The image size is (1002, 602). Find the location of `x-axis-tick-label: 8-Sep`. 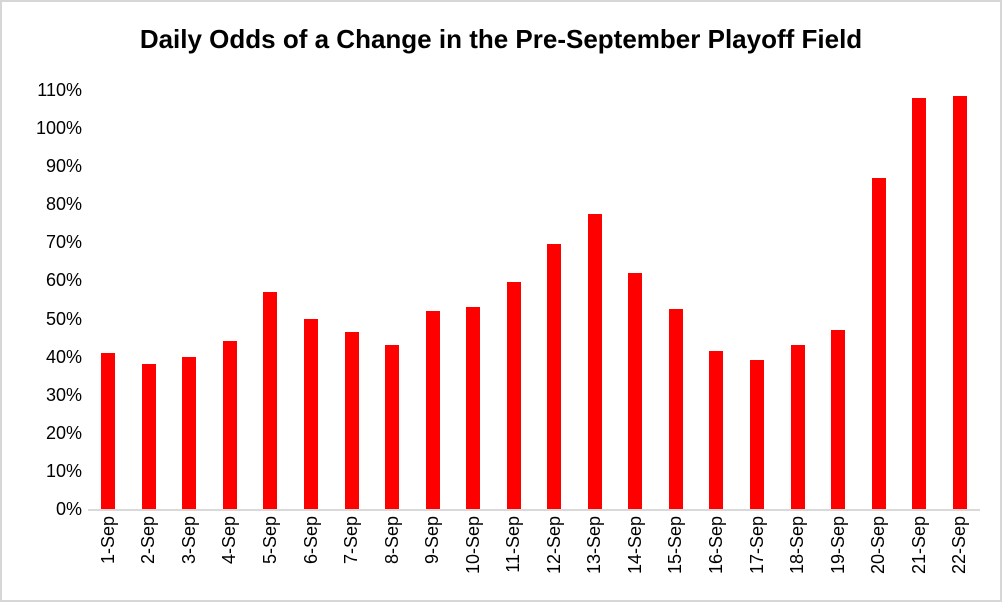

x-axis-tick-label: 8-Sep is located at coordinates (391, 540).